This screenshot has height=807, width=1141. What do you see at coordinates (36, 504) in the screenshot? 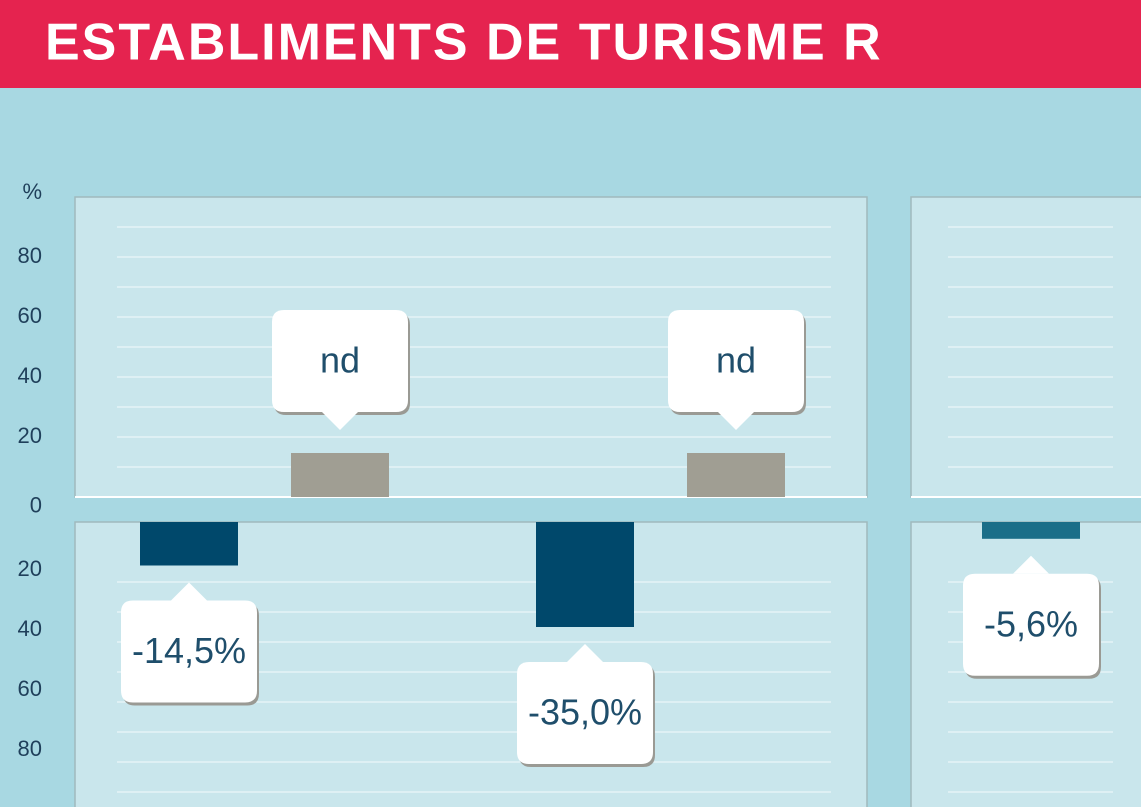
I see `y-tick-label: 0` at bounding box center [36, 504].